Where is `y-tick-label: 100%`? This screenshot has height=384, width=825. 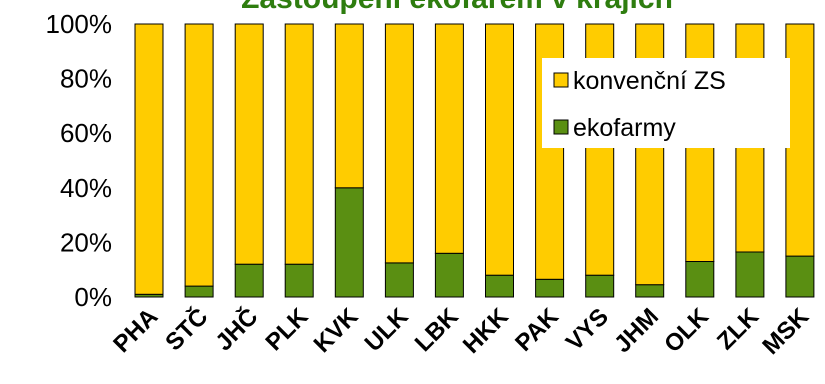 y-tick-label: 100% is located at coordinates (79, 24).